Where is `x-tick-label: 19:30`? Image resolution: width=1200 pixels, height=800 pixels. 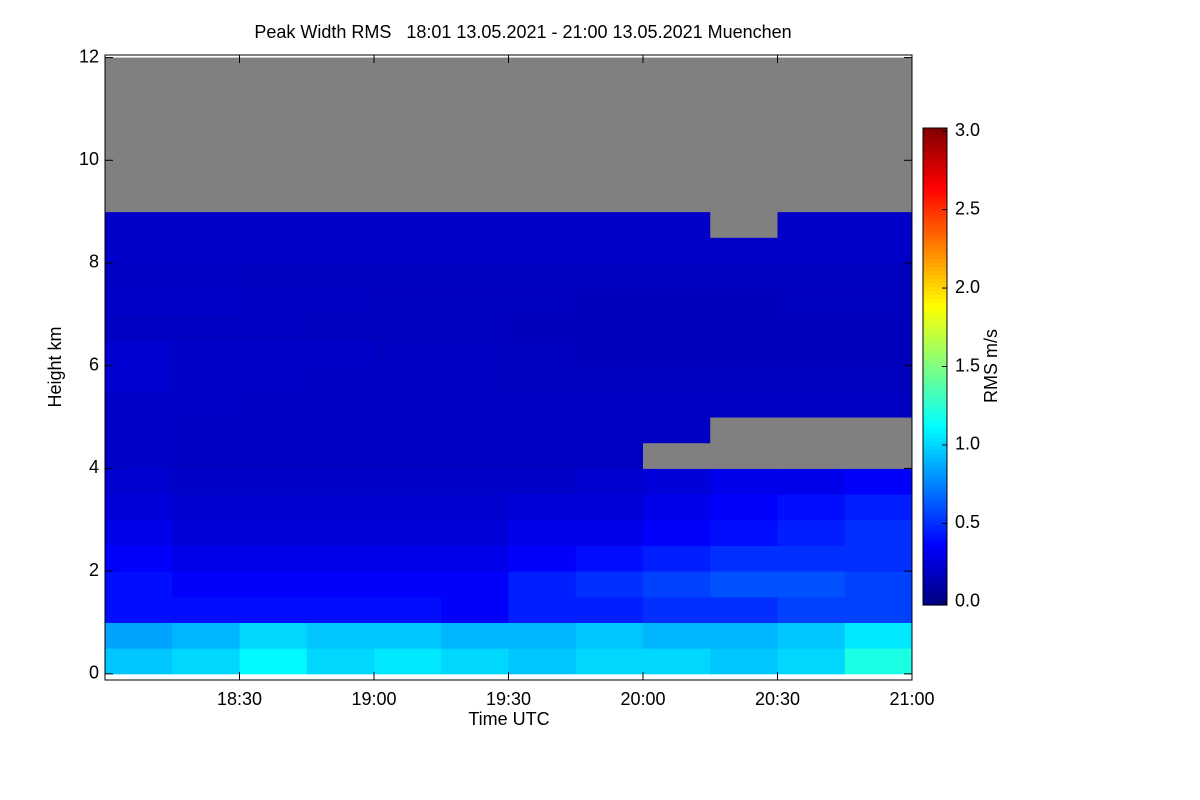
x-tick-label: 19:30 is located at coordinates (508, 699).